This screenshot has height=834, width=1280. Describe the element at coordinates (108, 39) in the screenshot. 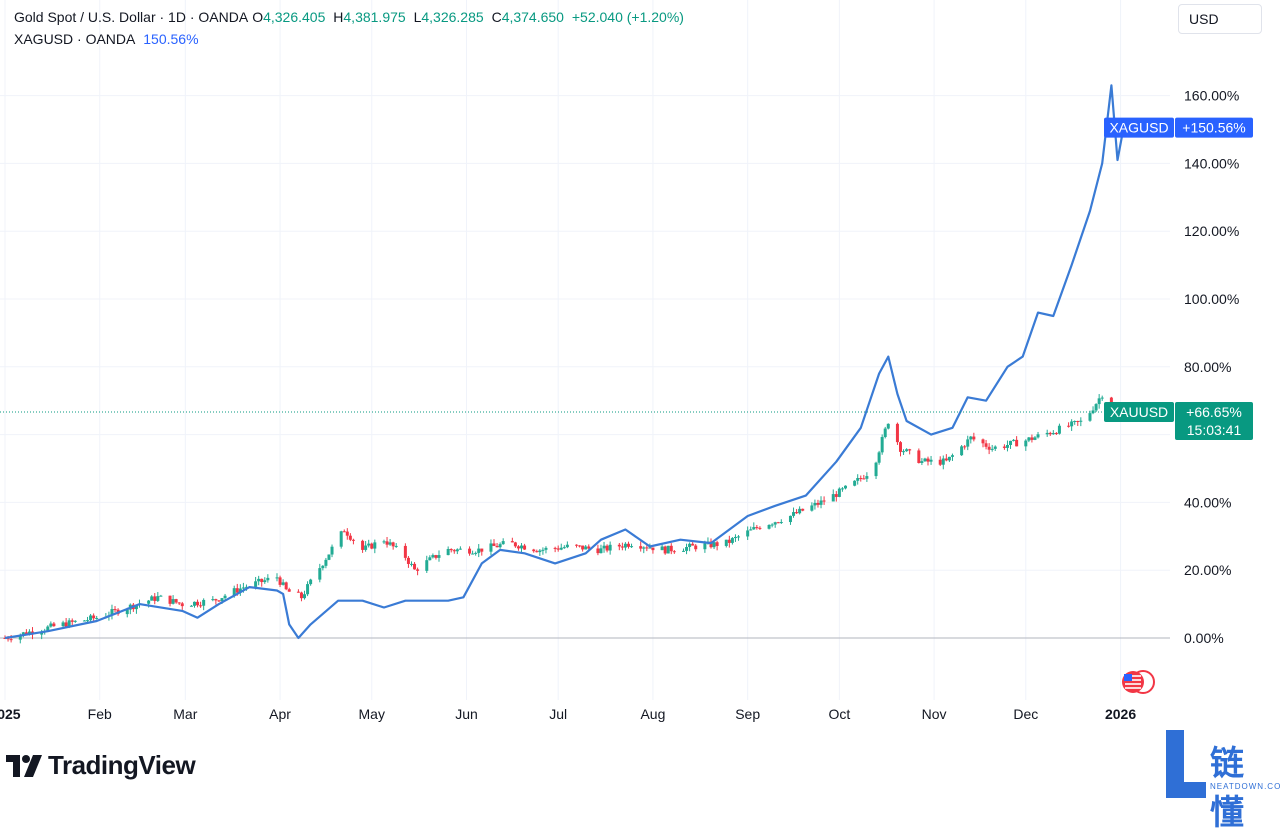

I see `compare-symbol-legend: XAGUSD · OANDA 150.56%` at that location.